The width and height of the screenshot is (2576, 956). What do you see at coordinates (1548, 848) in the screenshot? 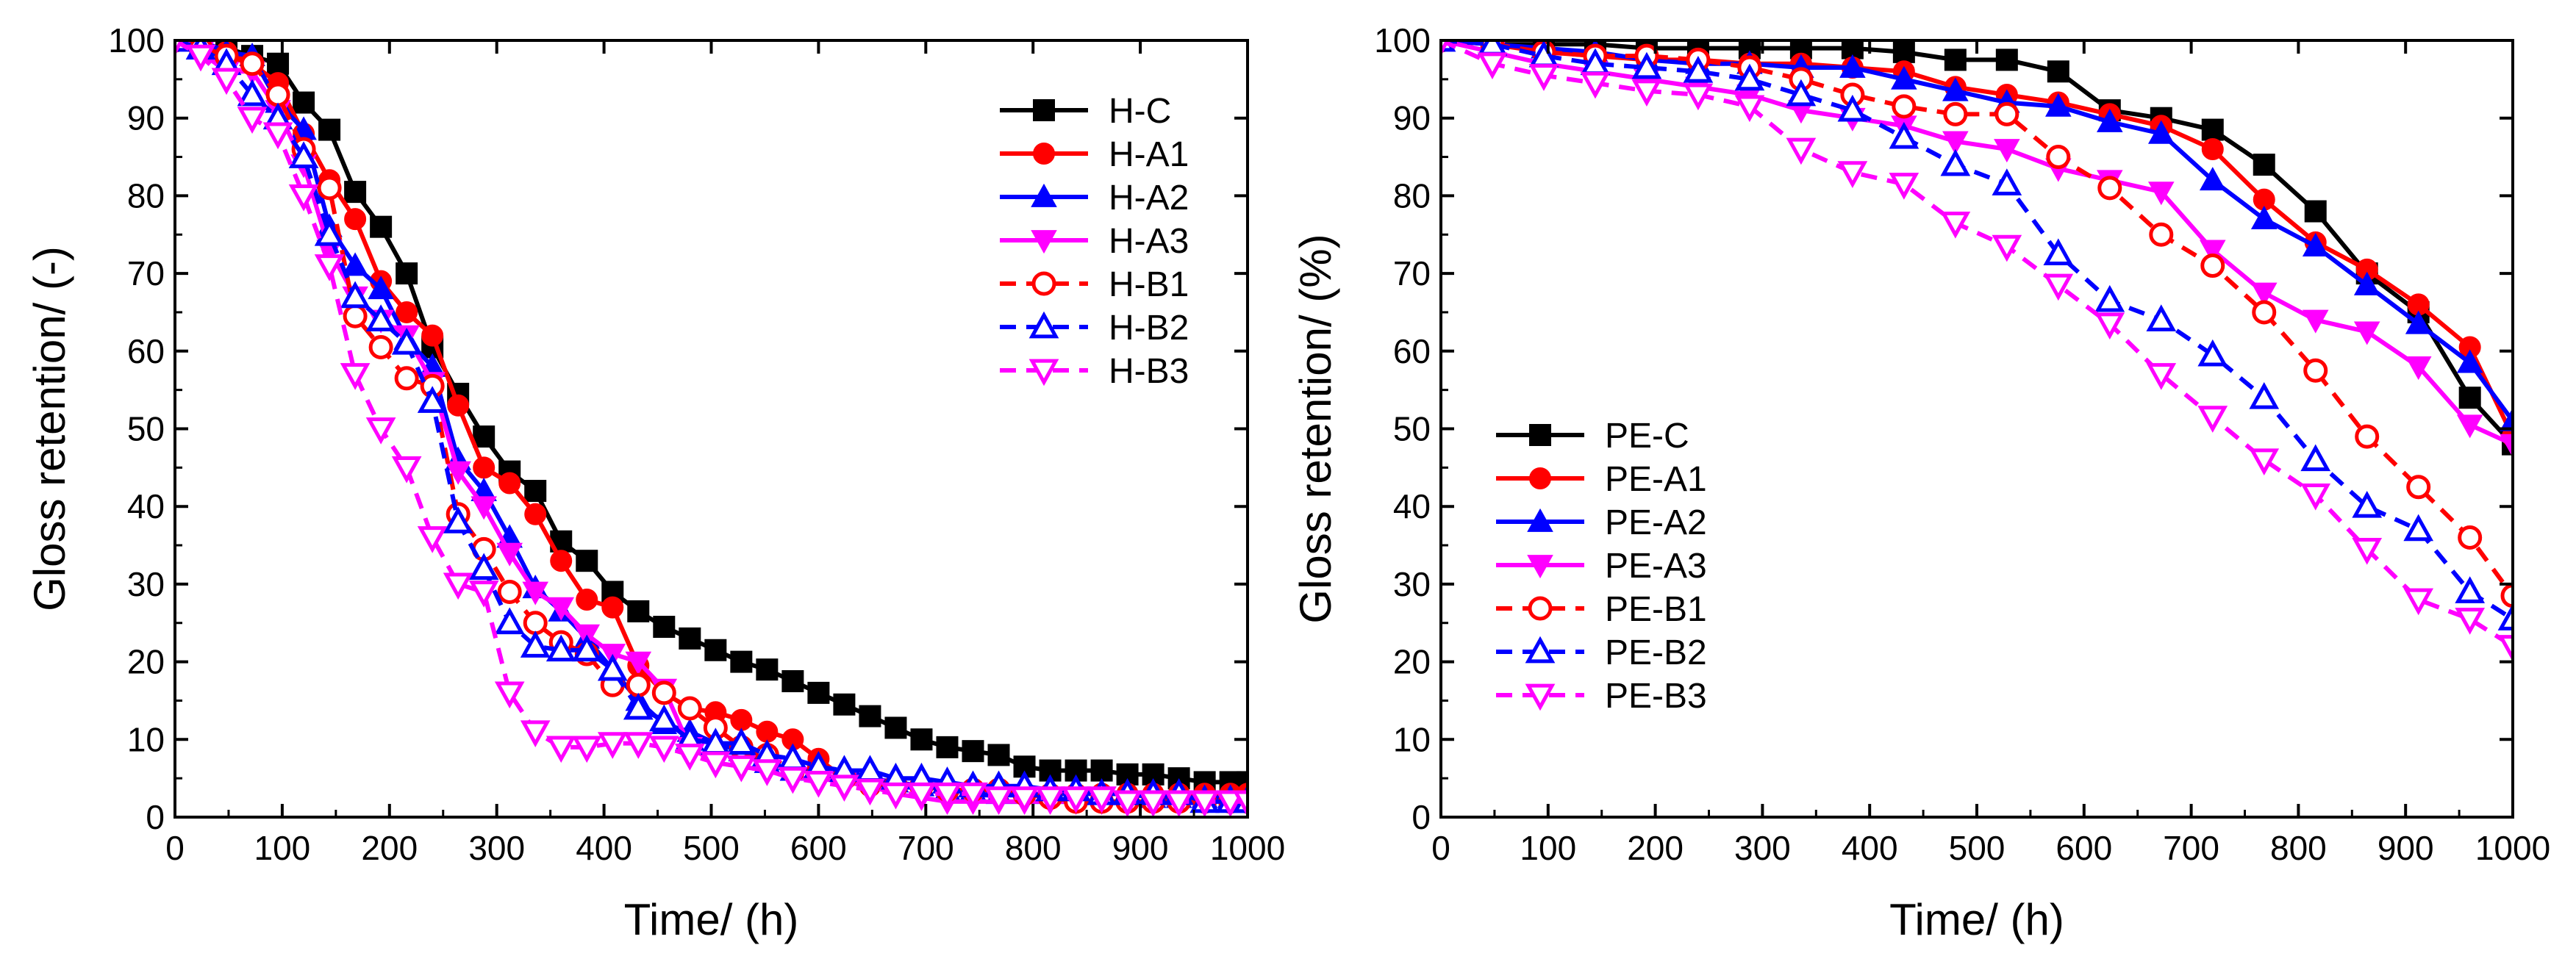
I see `x-tick-label: 100` at bounding box center [1548, 848].